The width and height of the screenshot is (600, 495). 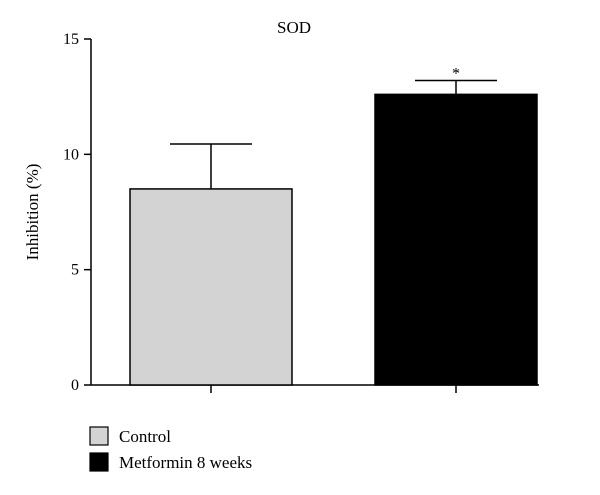 What do you see at coordinates (145, 436) in the screenshot?
I see `legend-label: Control` at bounding box center [145, 436].